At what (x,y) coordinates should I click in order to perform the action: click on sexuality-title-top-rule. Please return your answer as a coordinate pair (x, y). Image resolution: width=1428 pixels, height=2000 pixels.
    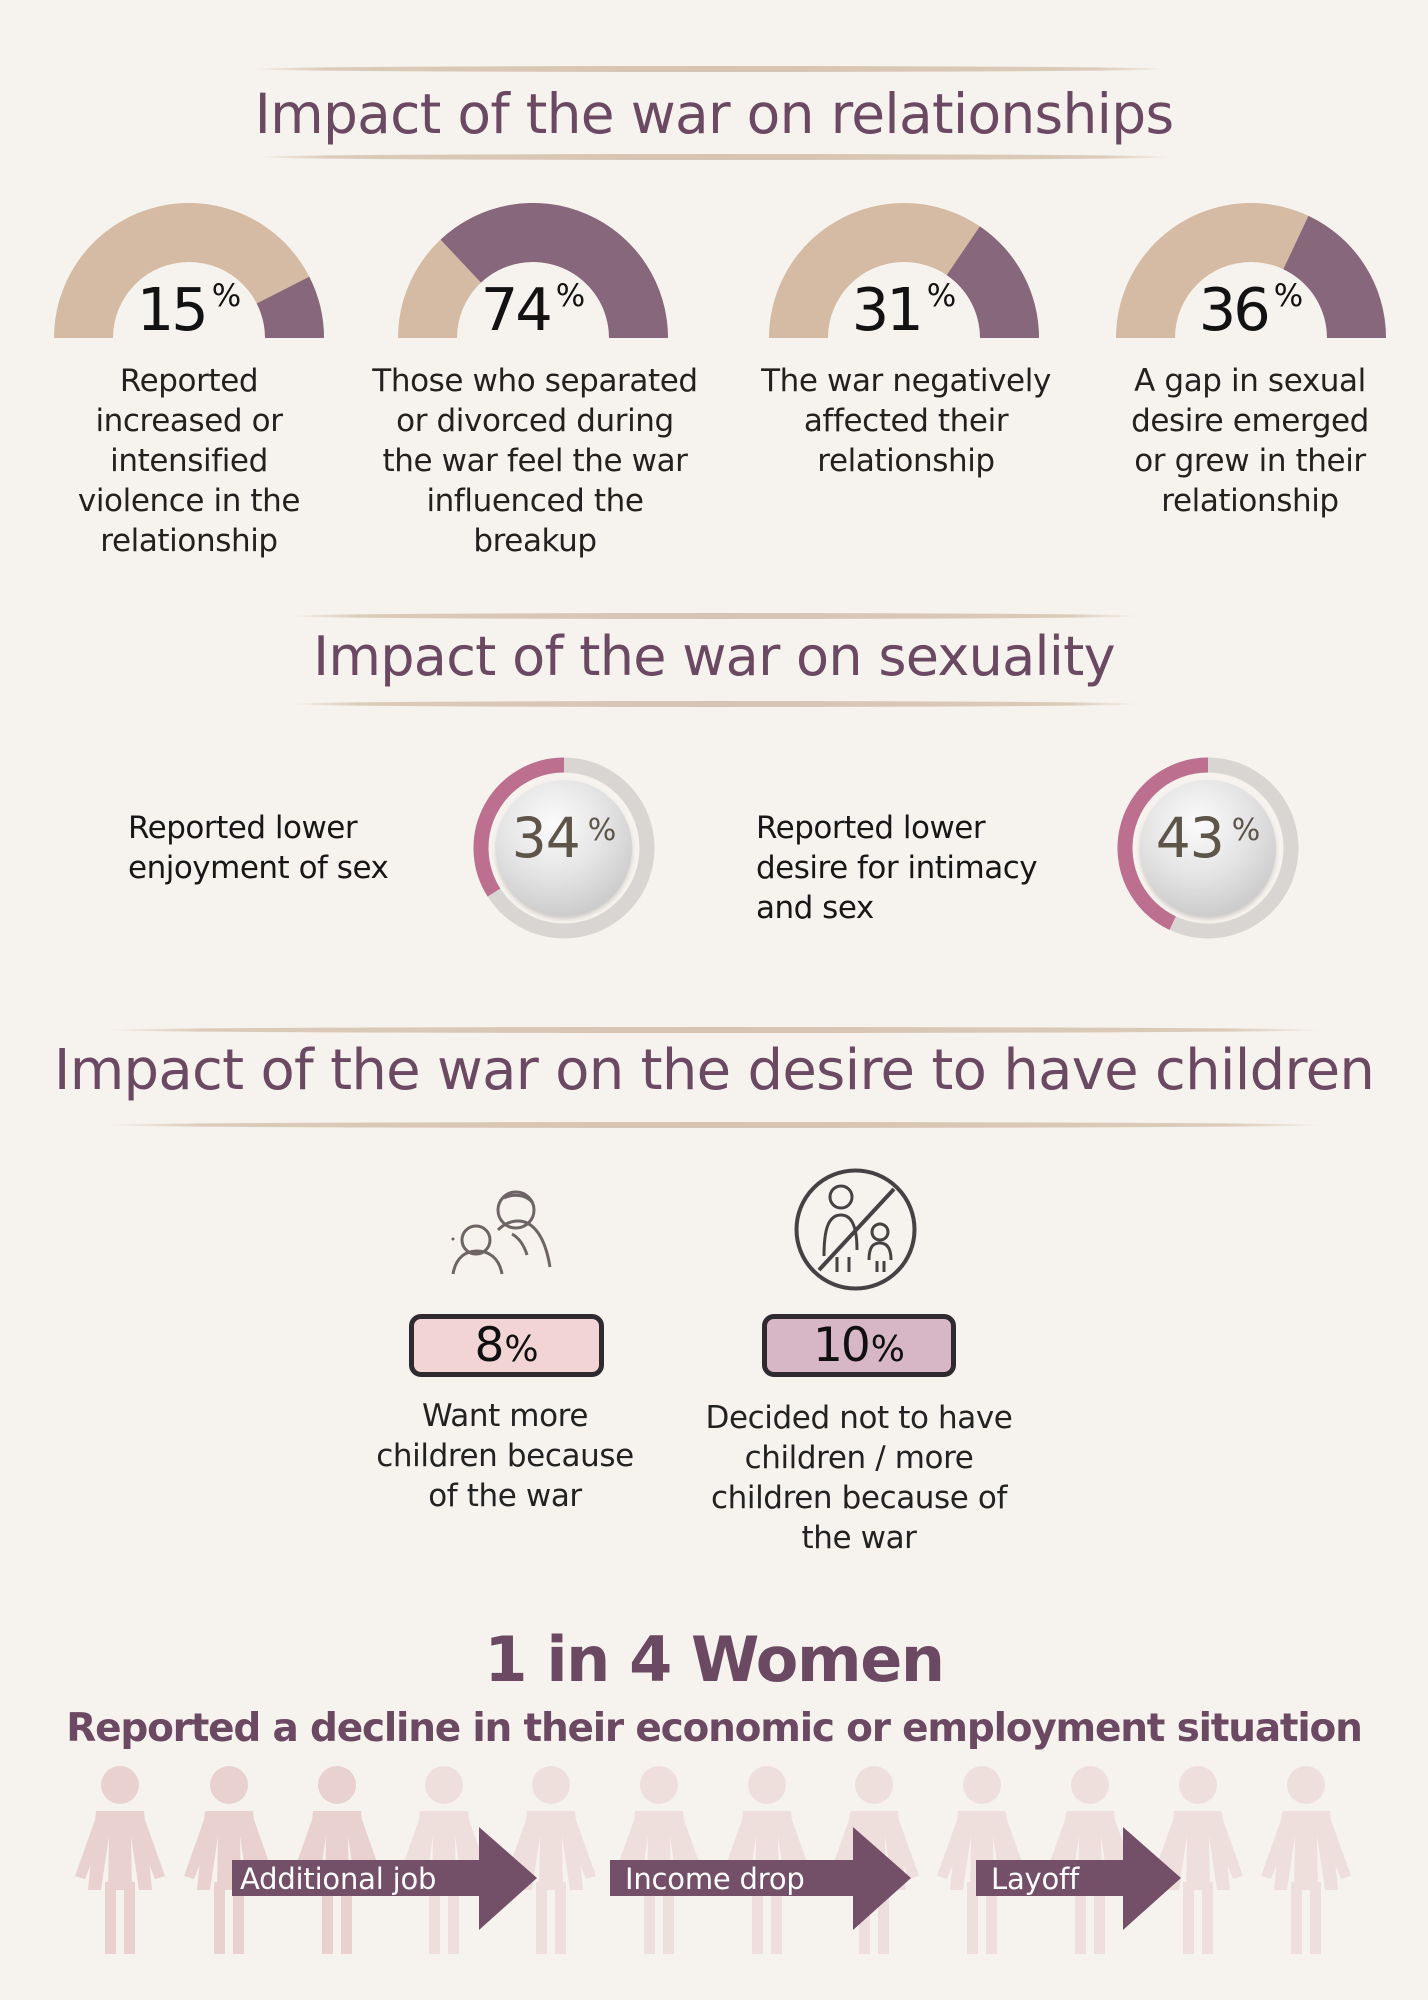
    Looking at the image, I should click on (715, 616).